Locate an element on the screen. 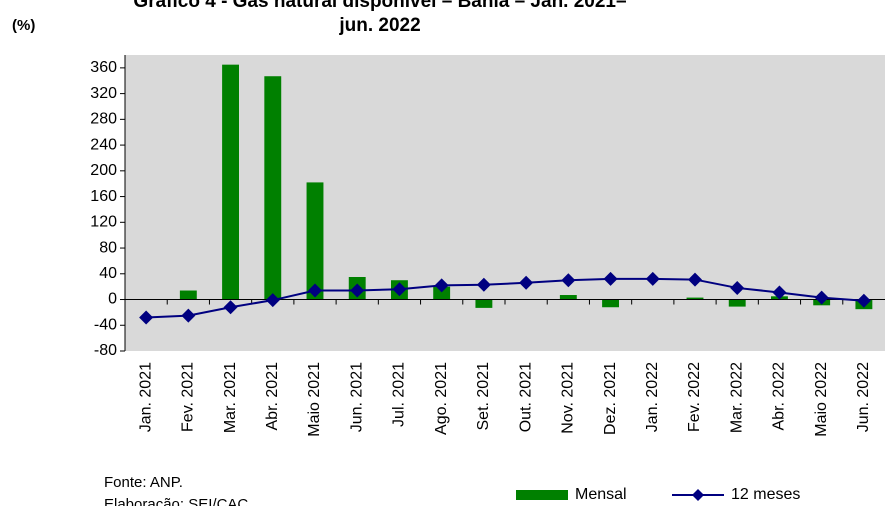  y-tick-label: 80 is located at coordinates (108, 247).